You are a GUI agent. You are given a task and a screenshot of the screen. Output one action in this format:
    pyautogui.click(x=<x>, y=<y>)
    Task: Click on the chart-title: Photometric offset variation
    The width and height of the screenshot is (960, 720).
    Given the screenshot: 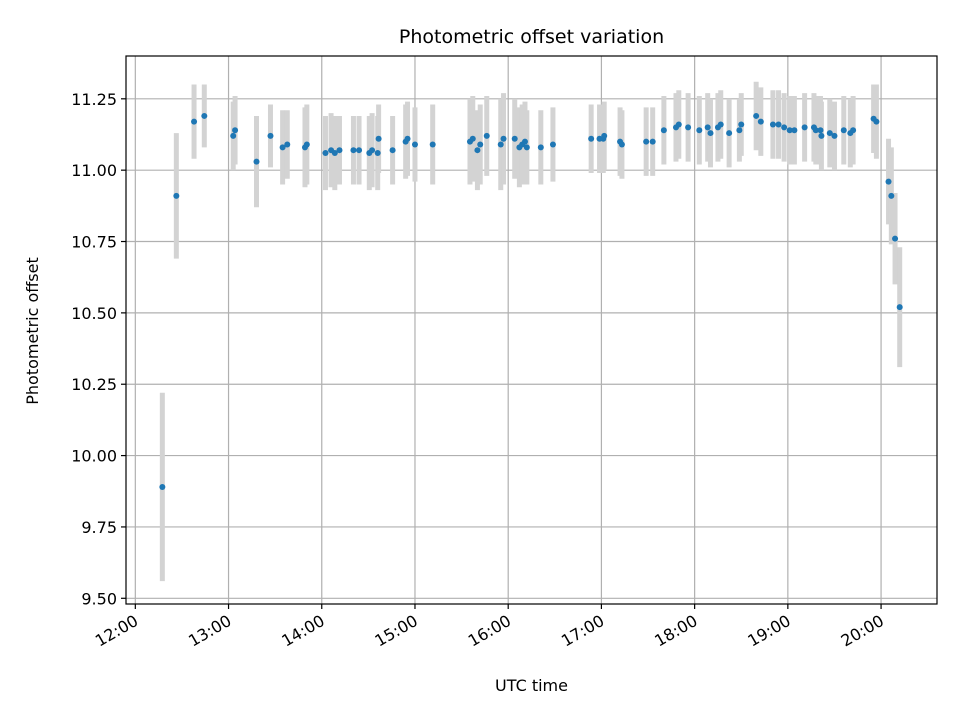 What is the action you would take?
    pyautogui.click(x=531, y=37)
    